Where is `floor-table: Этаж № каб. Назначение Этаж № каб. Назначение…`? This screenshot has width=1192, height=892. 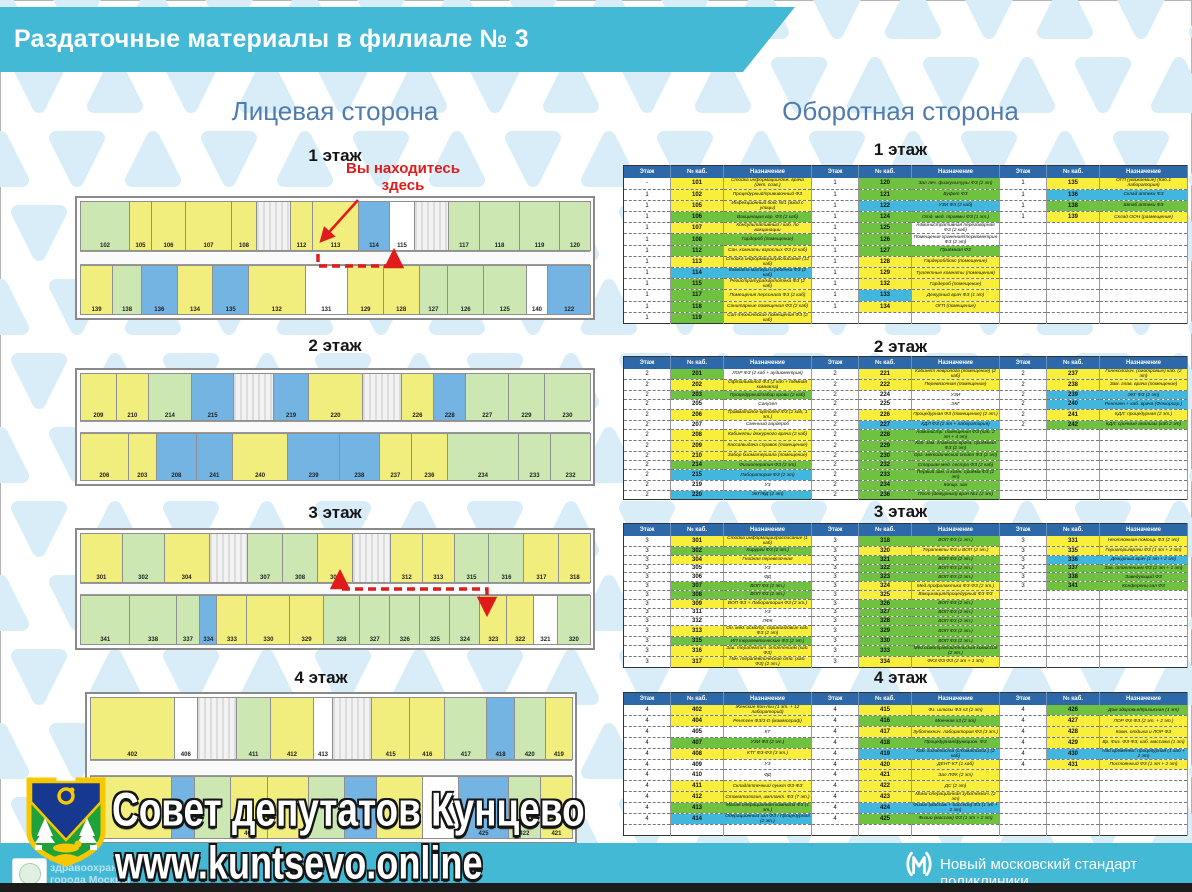
floor-table: Этаж № каб. Назначение Этаж № каб. Назначение… is located at coordinates (905, 764).